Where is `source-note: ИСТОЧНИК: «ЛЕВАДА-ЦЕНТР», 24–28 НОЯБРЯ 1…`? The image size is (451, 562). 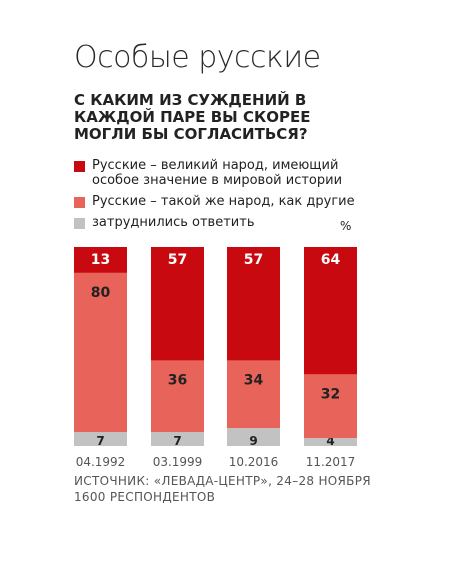
source-note: ИСТОЧНИК: «ЛЕВАДА-ЦЕНТР», 24–28 НОЯБРЯ 1… is located at coordinates (222, 489).